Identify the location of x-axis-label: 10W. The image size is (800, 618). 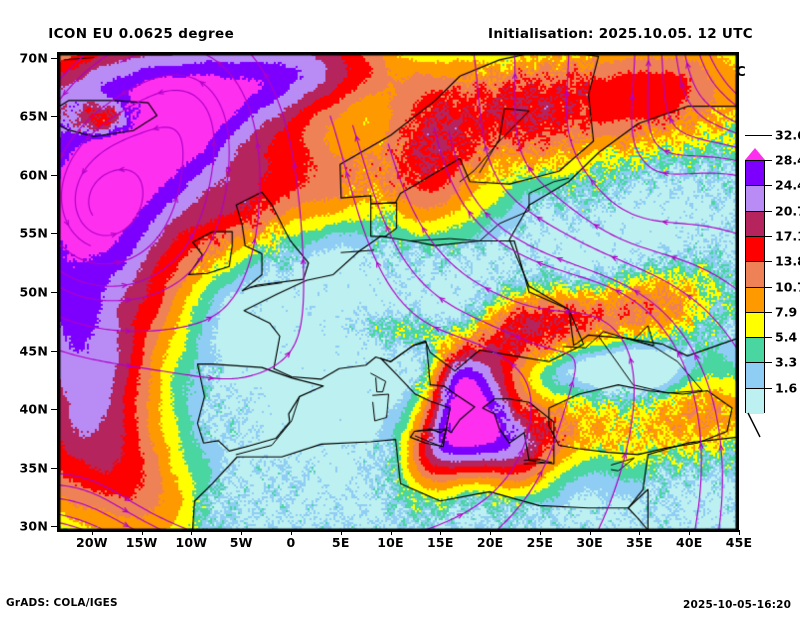
(191, 542).